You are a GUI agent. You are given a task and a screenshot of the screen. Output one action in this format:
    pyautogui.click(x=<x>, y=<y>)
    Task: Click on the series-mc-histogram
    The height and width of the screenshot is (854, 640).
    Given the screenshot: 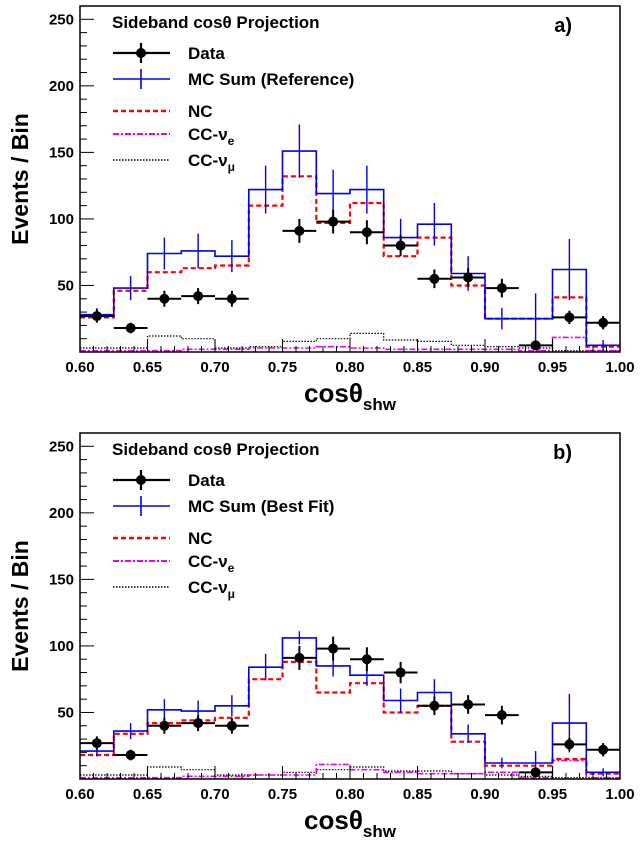 What is the action you would take?
    pyautogui.click(x=350, y=705)
    